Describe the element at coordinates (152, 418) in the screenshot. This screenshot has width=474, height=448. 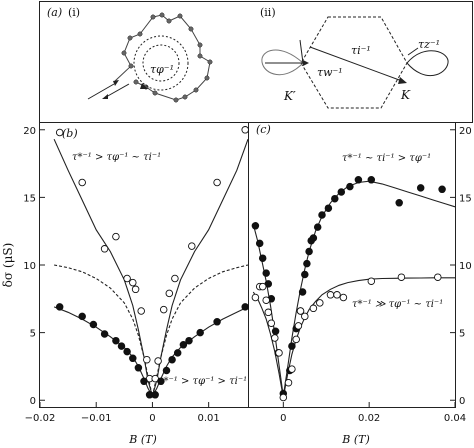
I see `x-tick-label: 0` at that location.